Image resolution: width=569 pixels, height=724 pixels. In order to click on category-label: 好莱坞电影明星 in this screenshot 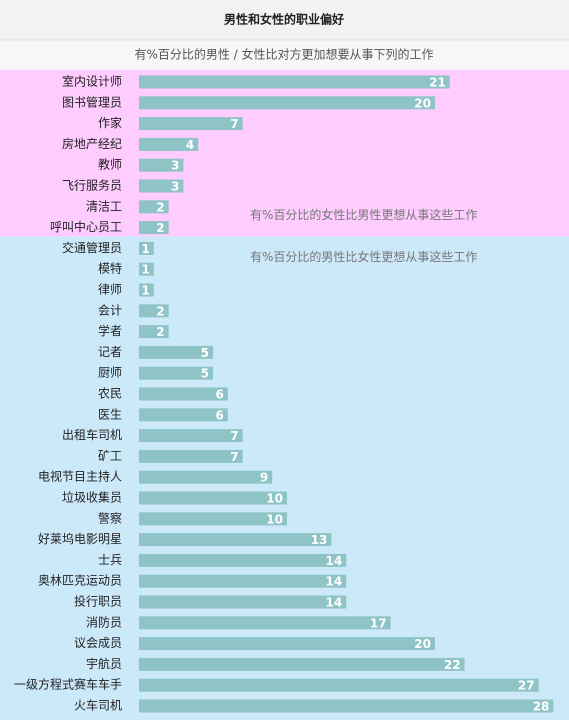, I will do `click(80, 538)`.